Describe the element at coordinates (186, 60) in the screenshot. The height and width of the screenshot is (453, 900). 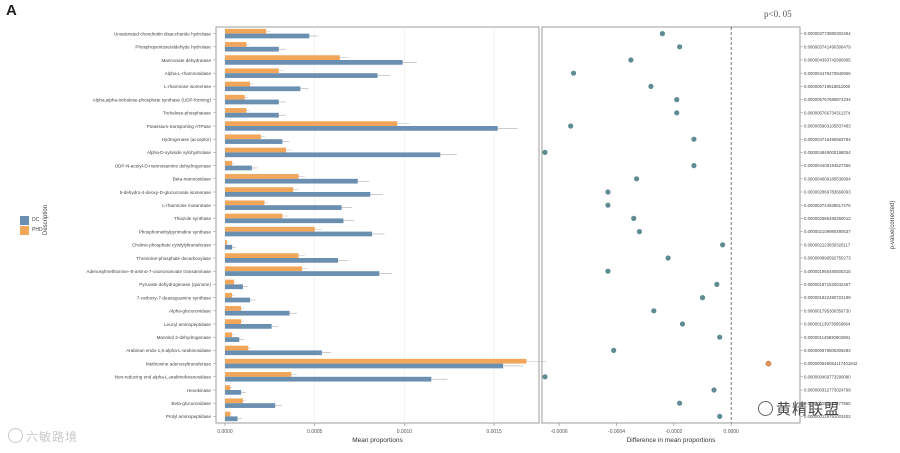
I see `bar-category-label: Mannonate dehydratase` at that location.